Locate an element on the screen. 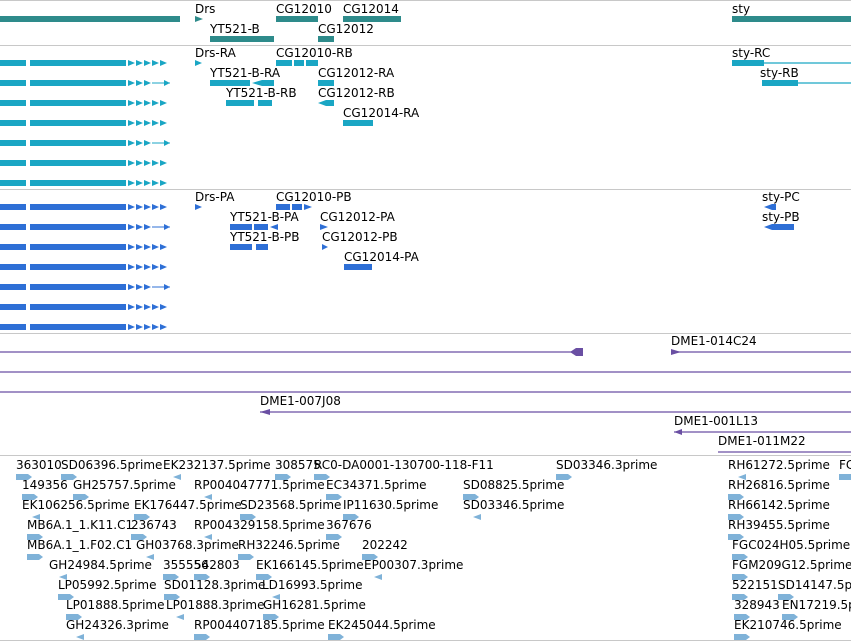 The width and height of the screenshot is (851, 641). gene-feature is located at coordinates (90, 19).